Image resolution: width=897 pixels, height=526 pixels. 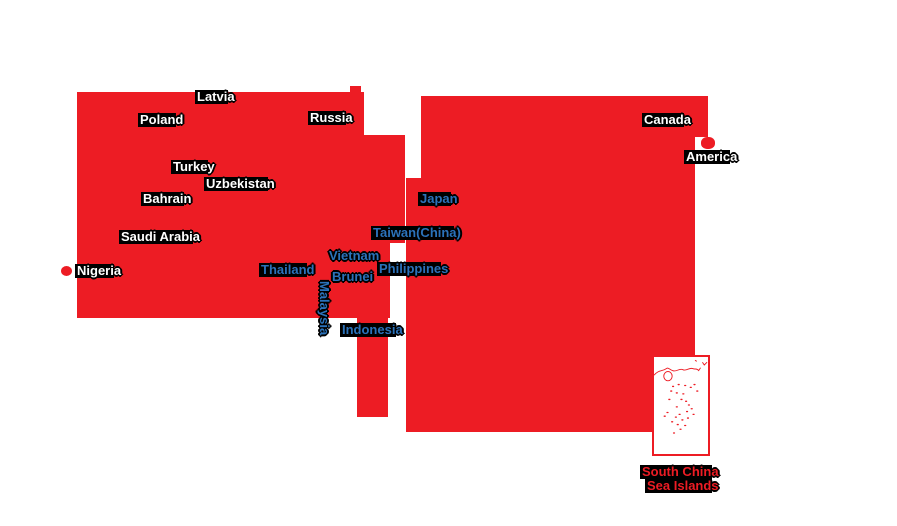 What do you see at coordinates (708, 143) in the screenshot?
I see `america-point-marker` at bounding box center [708, 143].